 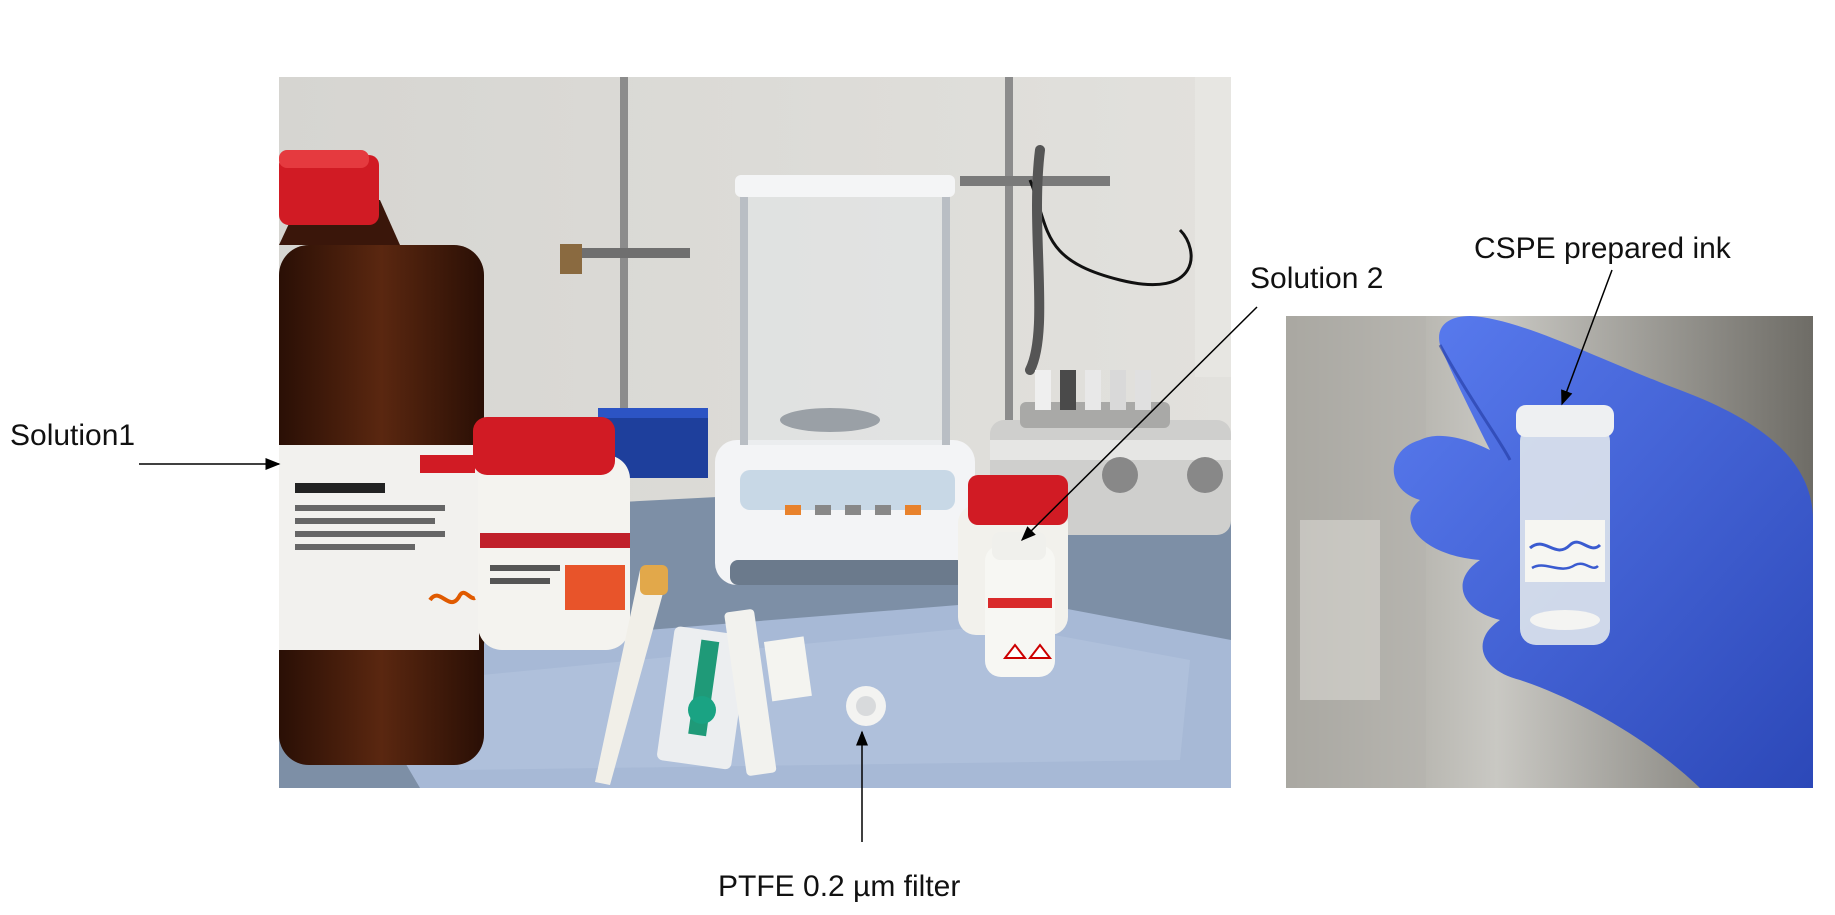 What do you see at coordinates (551, 533) in the screenshot?
I see `reagent-jar-icon` at bounding box center [551, 533].